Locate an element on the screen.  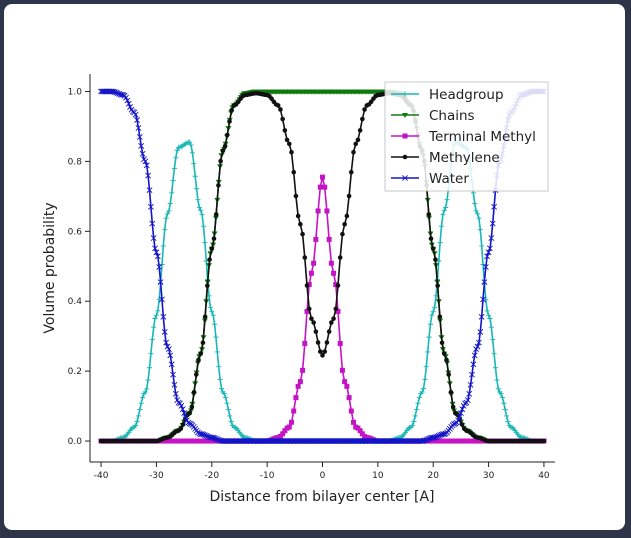
legend-item-terminal-methyl: Terminal Methyl is located at coordinates (463, 137).